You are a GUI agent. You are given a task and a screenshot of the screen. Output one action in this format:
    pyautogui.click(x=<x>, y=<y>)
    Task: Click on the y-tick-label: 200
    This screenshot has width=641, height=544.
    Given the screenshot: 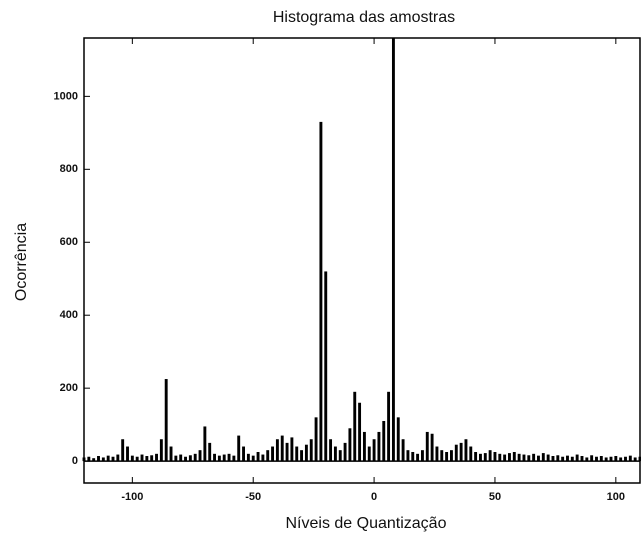 What is the action you would take?
    pyautogui.click(x=69, y=388)
    